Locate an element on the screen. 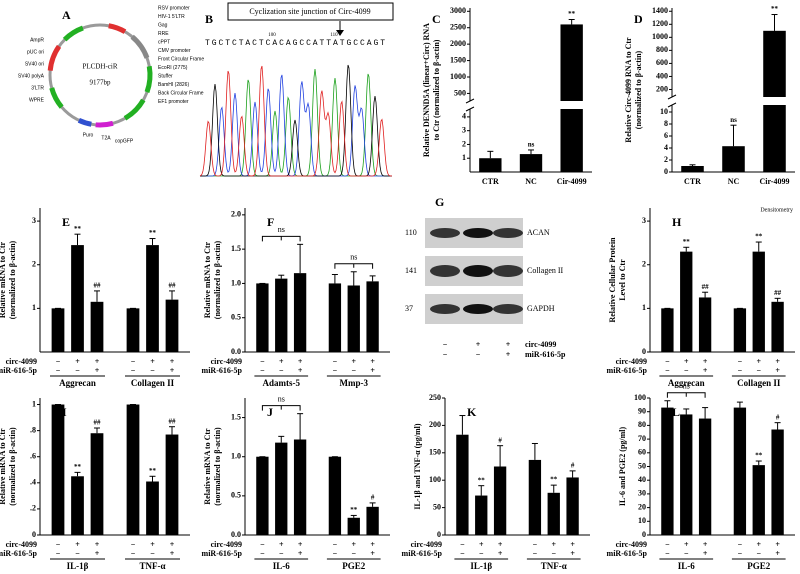 Image resolution: width=800 pixels, height=574 pixels. y-tick-label: 0.0 is located at coordinates (236, 351).